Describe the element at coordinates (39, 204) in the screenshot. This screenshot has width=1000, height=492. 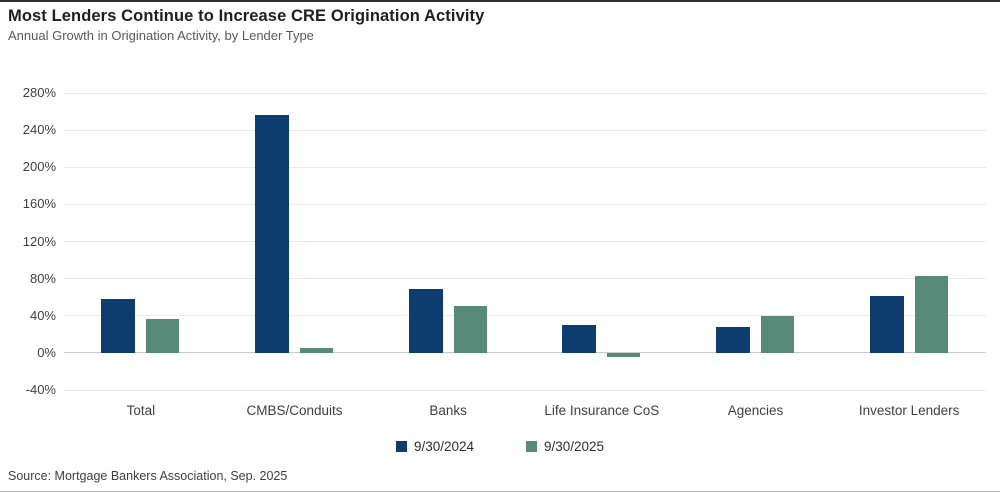
I see `y-tick-label: 160%` at that location.